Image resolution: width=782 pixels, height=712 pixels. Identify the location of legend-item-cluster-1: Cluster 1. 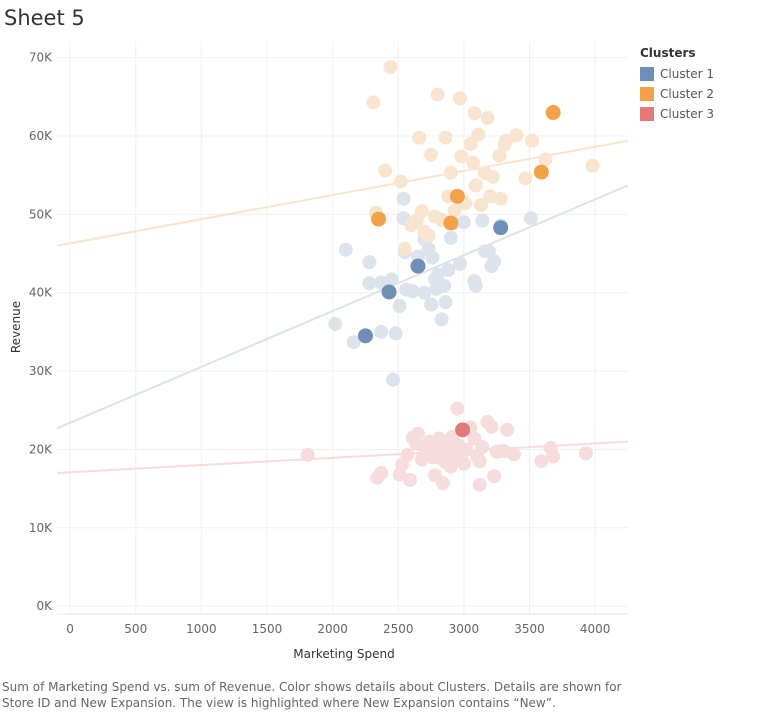
(677, 74).